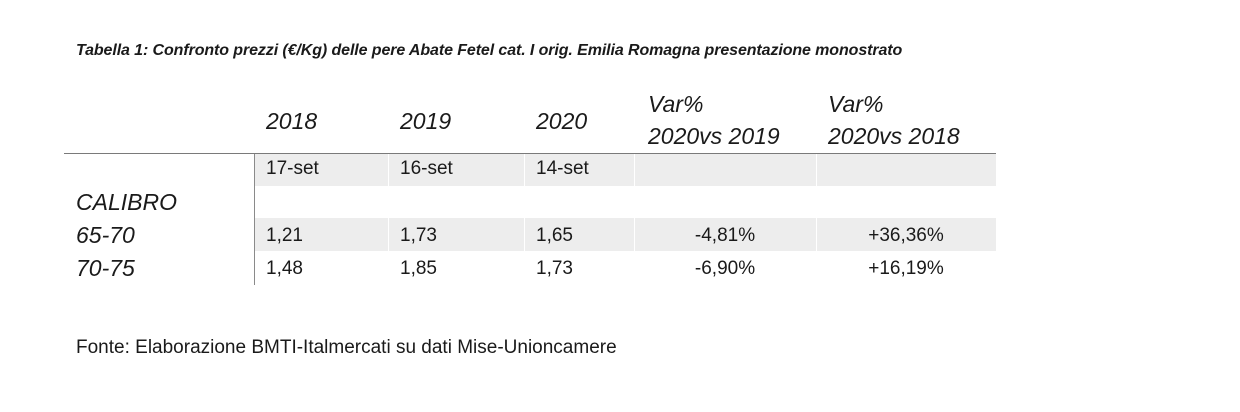 This screenshot has height=412, width=1240. What do you see at coordinates (562, 168) in the screenshot?
I see `date-2020: 14-set` at bounding box center [562, 168].